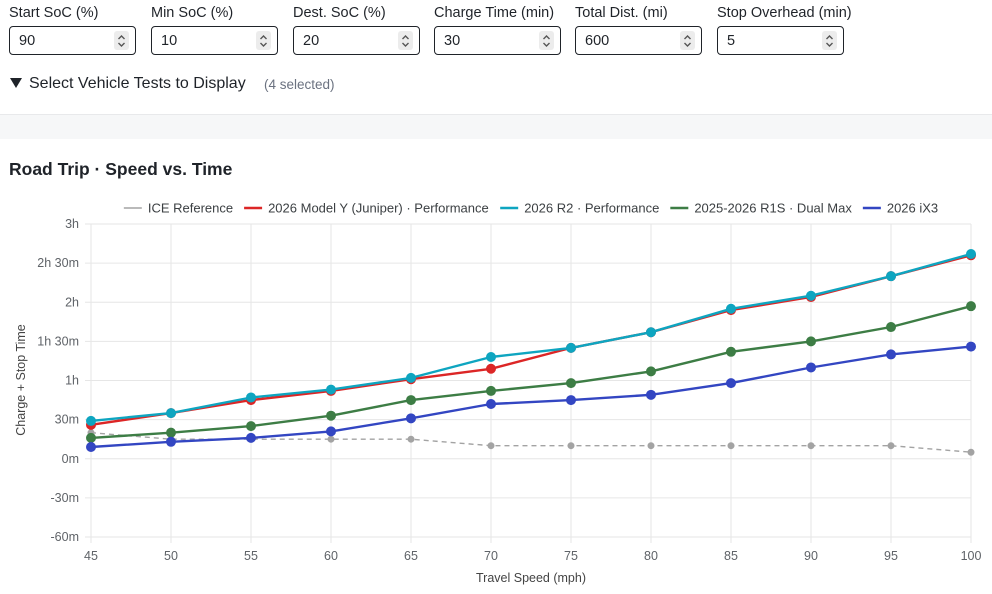 The image size is (992, 594). Describe the element at coordinates (494, 13) in the screenshot. I see `input-label: Charge Time (min)` at that location.